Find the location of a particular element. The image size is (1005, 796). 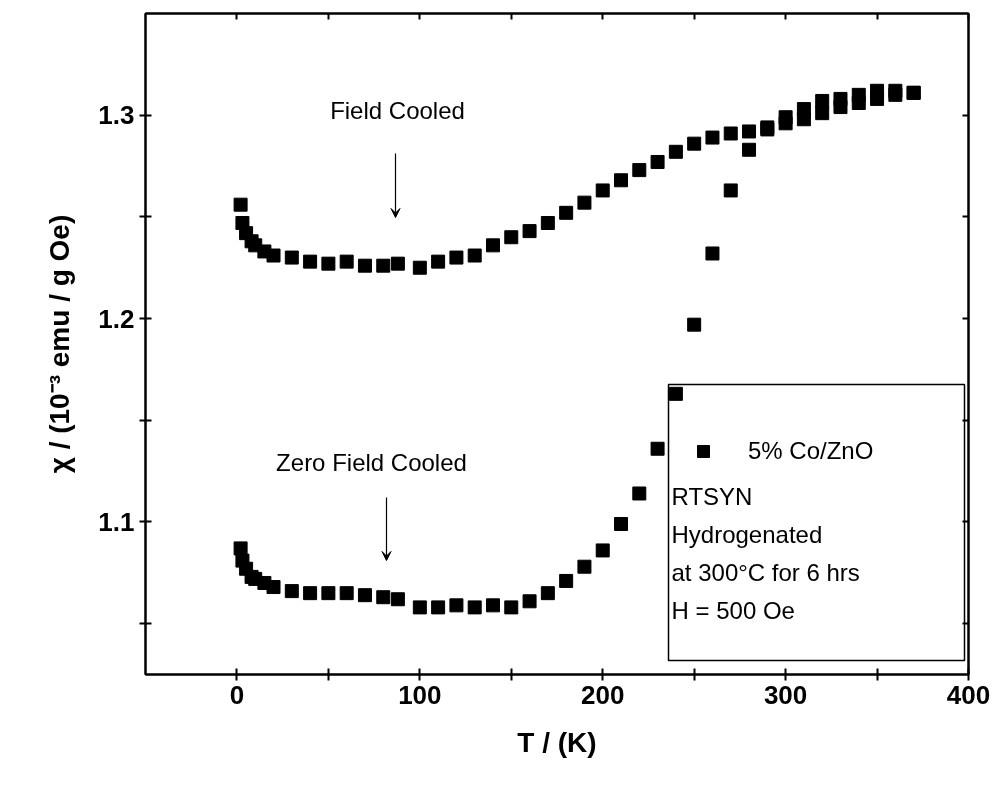

y-tick-label: 1.2 is located at coordinates (116, 318).